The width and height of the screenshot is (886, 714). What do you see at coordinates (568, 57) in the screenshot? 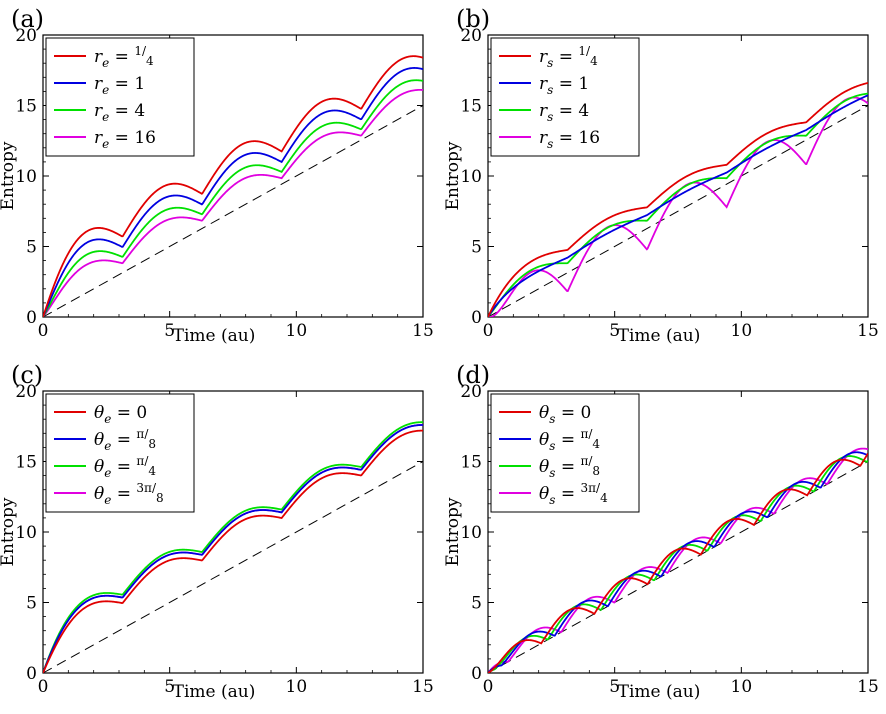
I see `legend-label: rs = 1/4` at bounding box center [568, 57].